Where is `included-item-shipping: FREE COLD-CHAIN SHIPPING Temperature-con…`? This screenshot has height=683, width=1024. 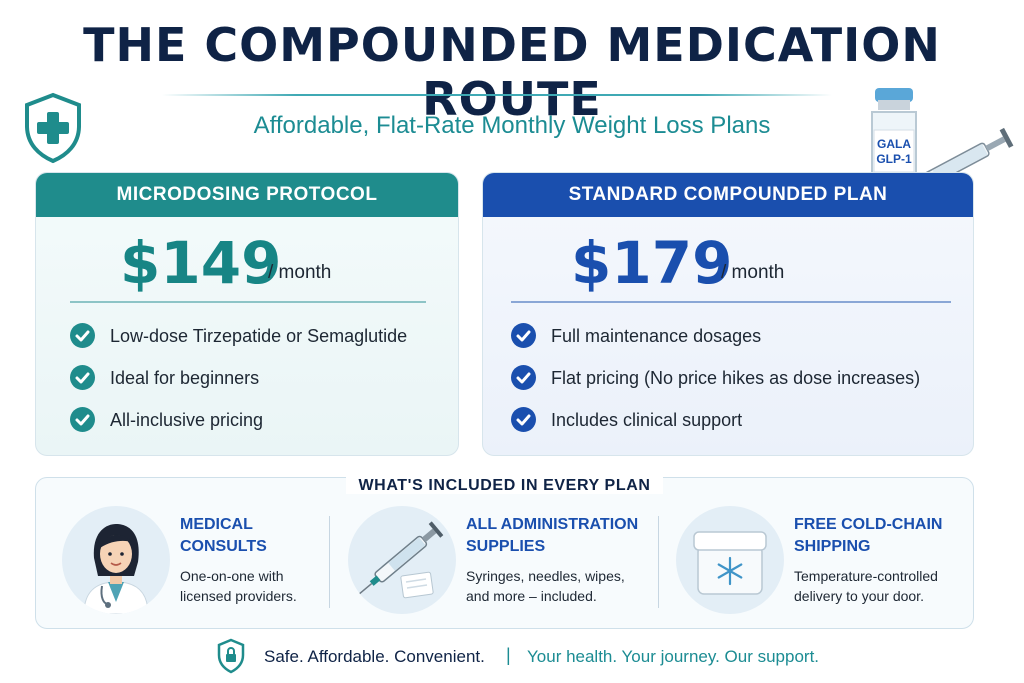 included-item-shipping: FREE COLD-CHAIN SHIPPING Temperature-con… is located at coordinates (821, 561).